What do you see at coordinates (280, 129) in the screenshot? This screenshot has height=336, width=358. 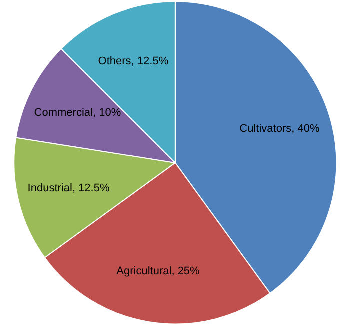 I see `slice-label: Cultivators, 40%` at bounding box center [280, 129].